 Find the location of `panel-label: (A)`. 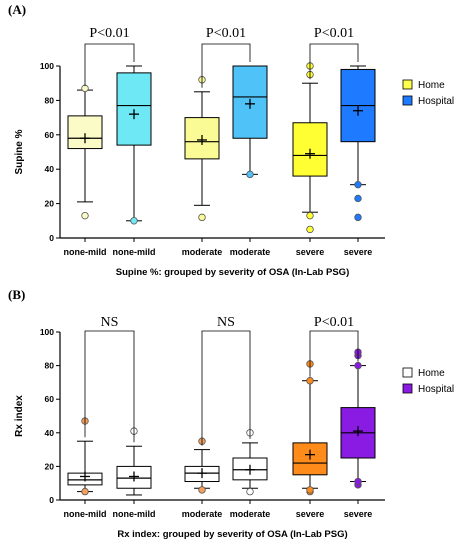

panel-label: (A) is located at coordinates (17, 9).